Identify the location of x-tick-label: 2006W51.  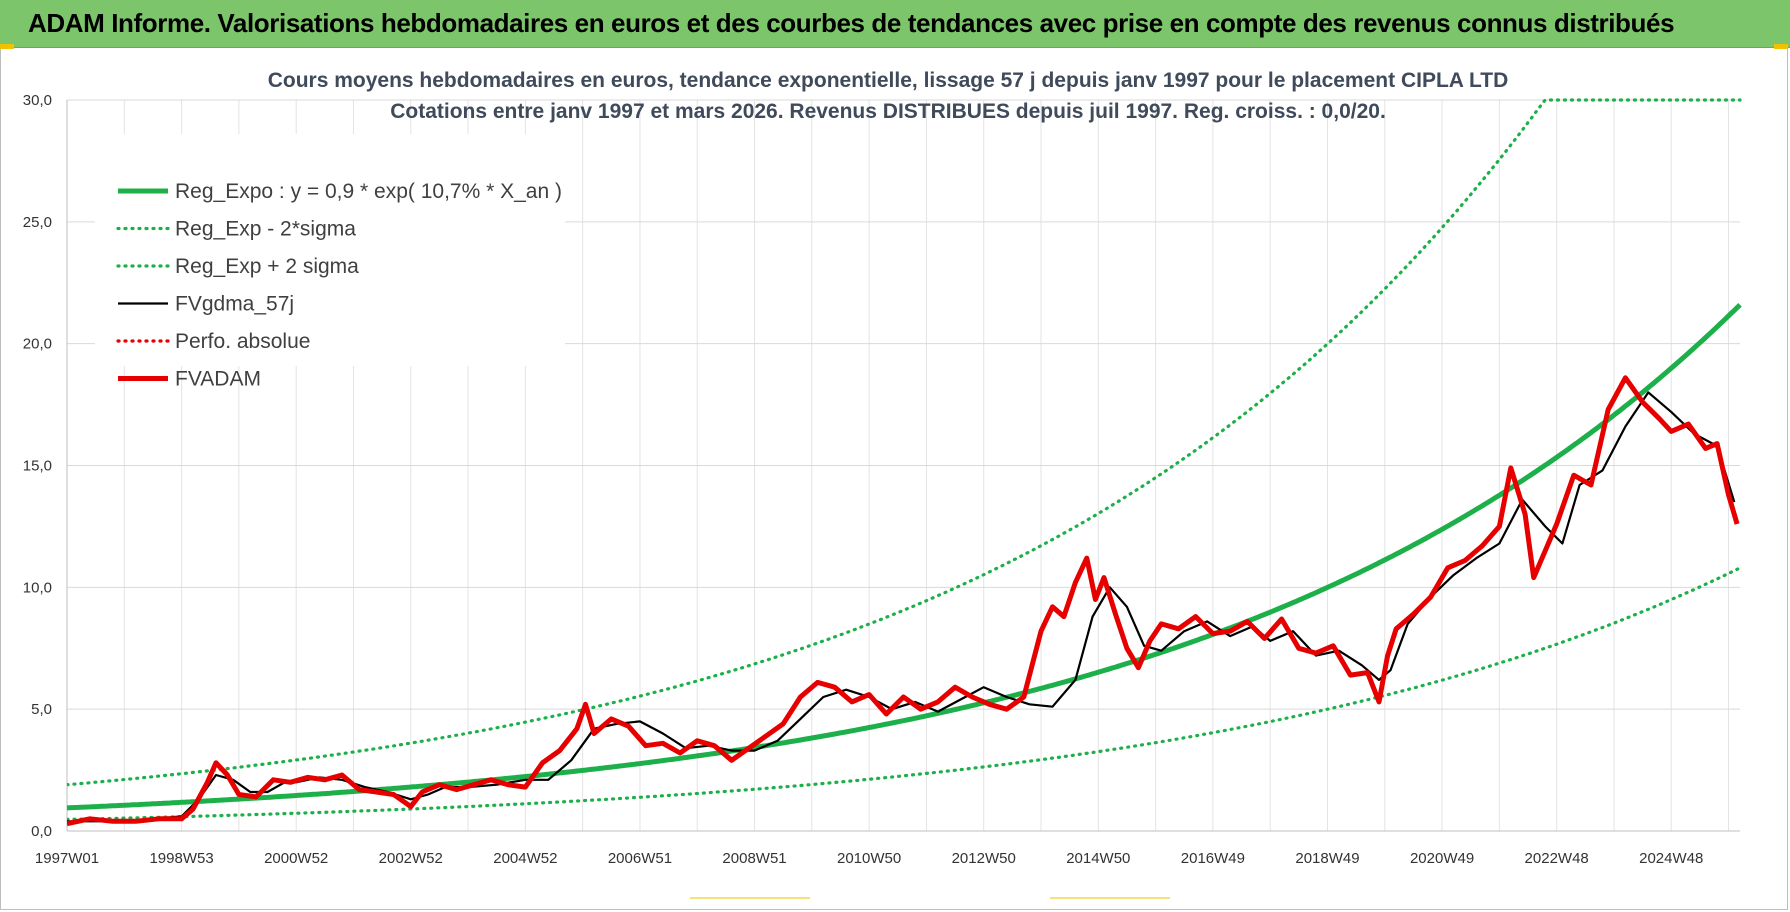
(640, 858).